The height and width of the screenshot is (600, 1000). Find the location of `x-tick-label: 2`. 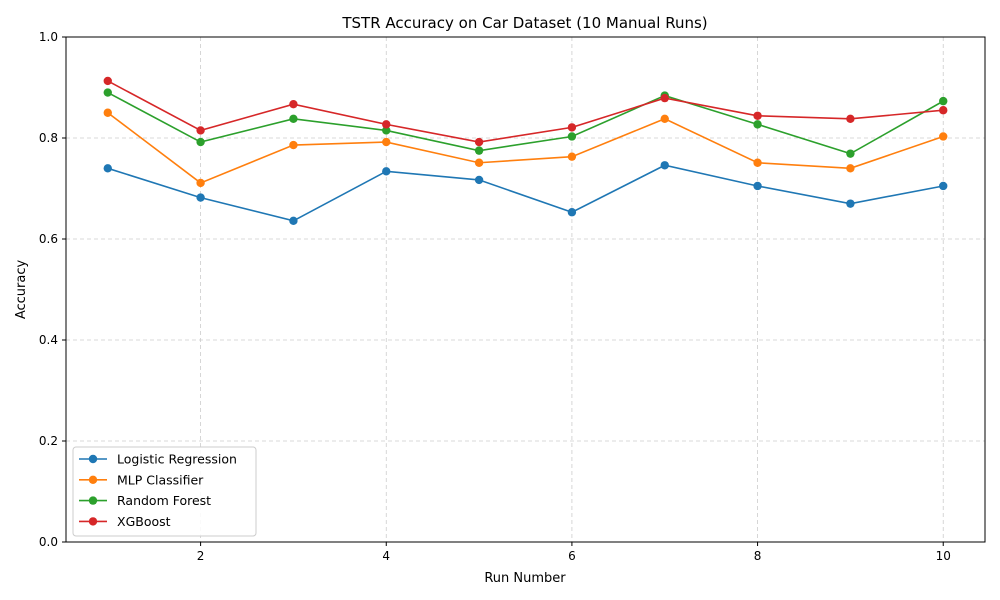

x-tick-label: 2 is located at coordinates (201, 556).